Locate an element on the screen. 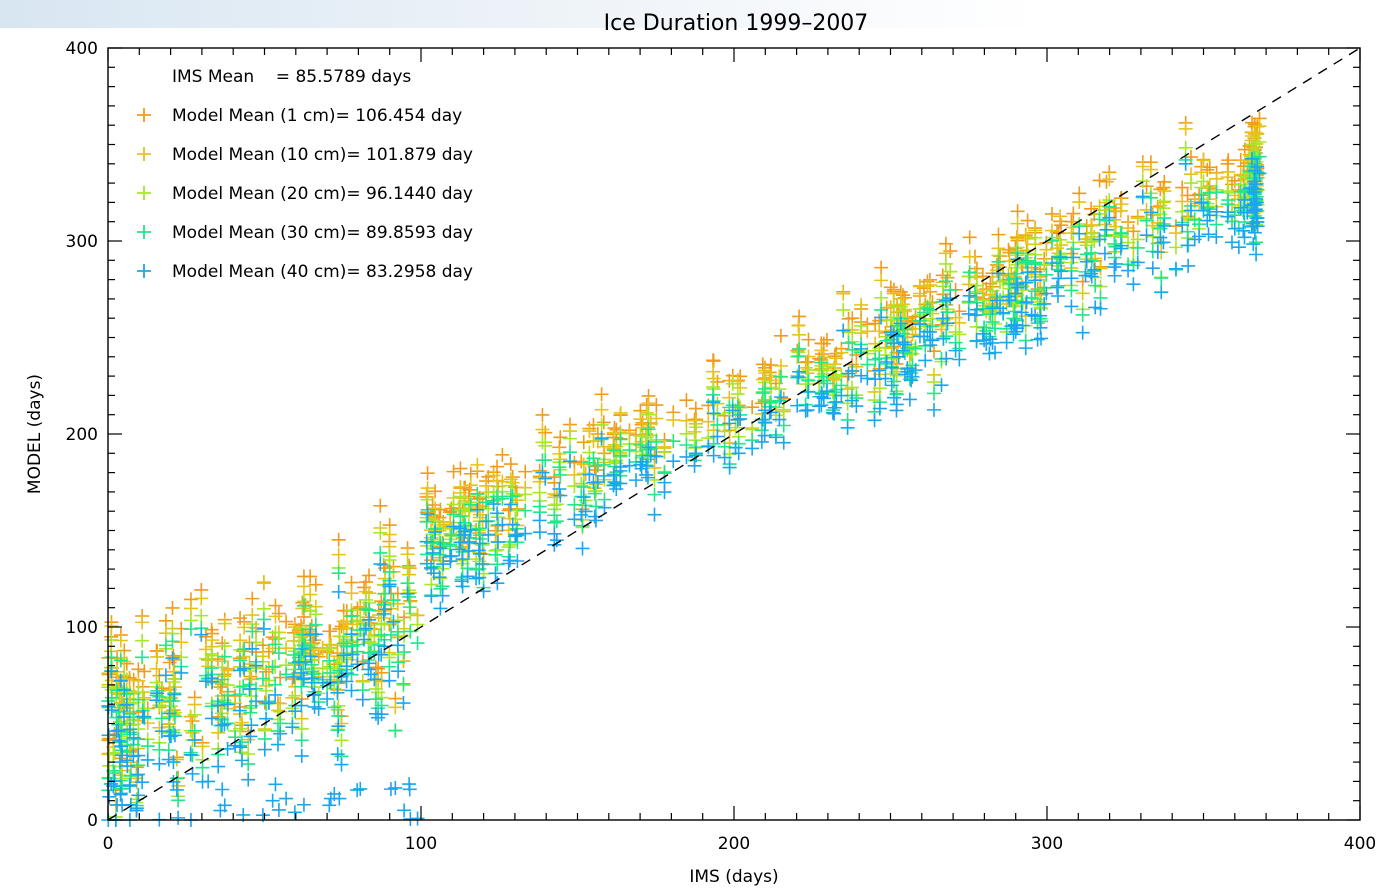  legend-series-label: Model Mean (30 cm)= 89.8593 day is located at coordinates (322, 233).